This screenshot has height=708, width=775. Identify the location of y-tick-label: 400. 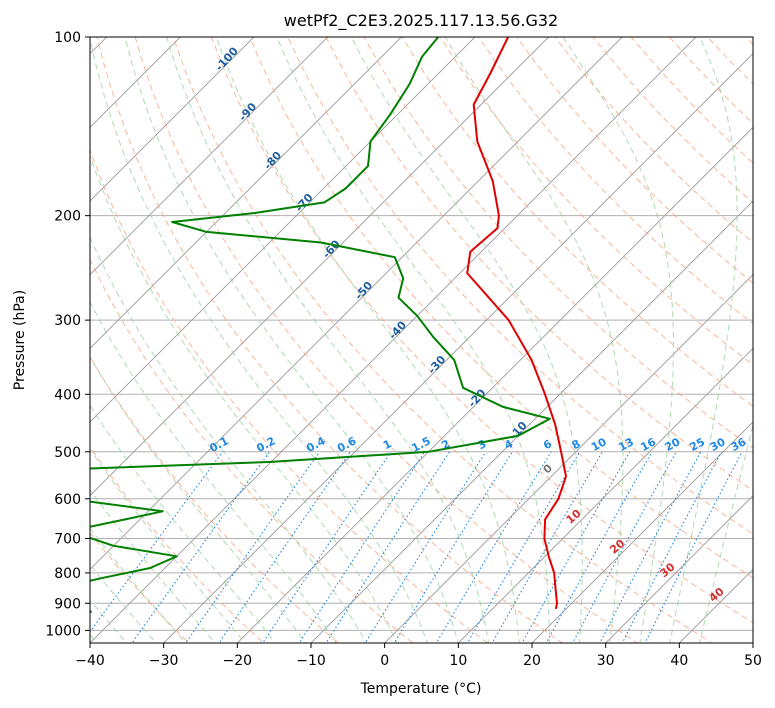
(67, 395).